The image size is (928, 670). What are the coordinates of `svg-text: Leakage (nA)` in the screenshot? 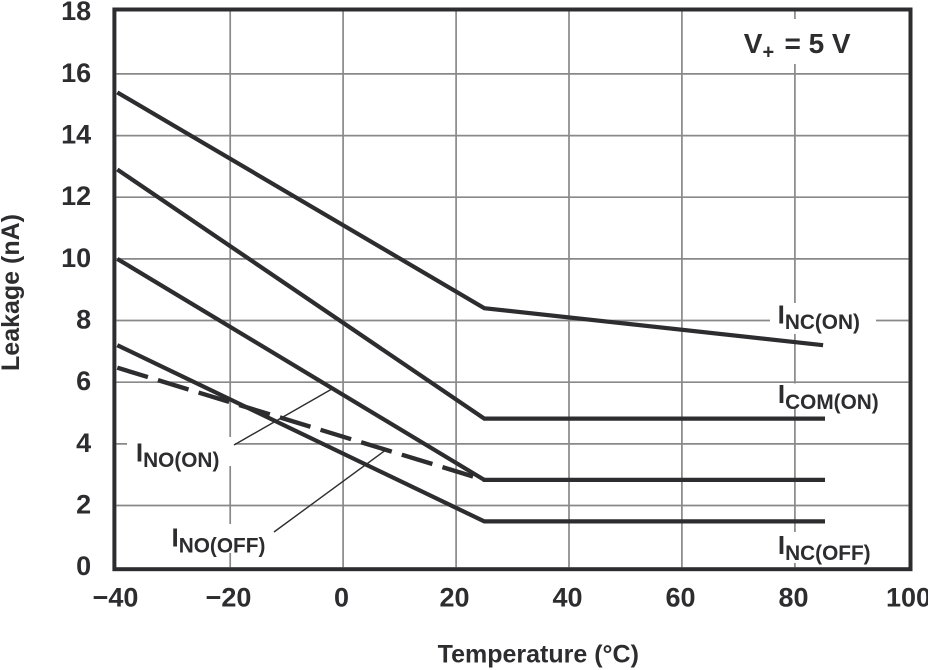 It's located at (12, 292).